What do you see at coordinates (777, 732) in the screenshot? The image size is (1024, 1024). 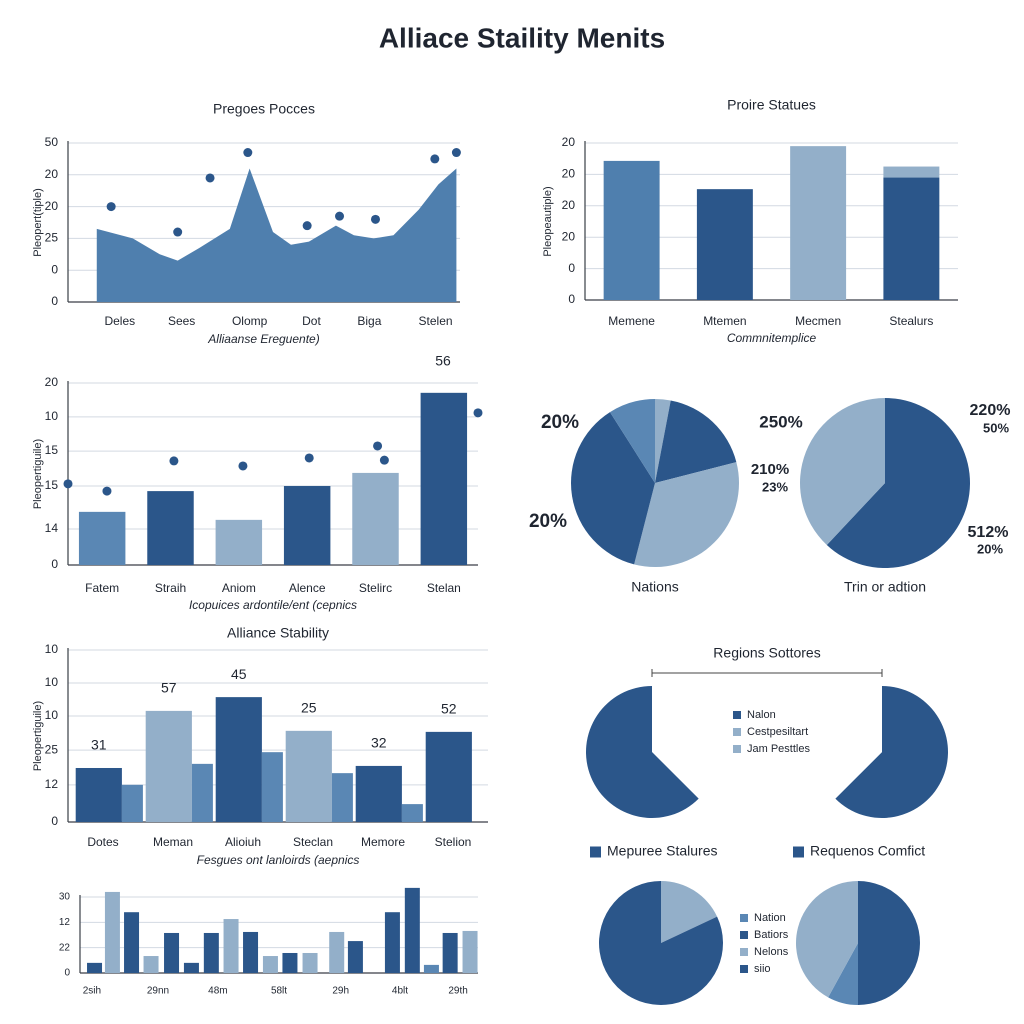 I see `legend-label: Cestpesiltart` at bounding box center [777, 732].